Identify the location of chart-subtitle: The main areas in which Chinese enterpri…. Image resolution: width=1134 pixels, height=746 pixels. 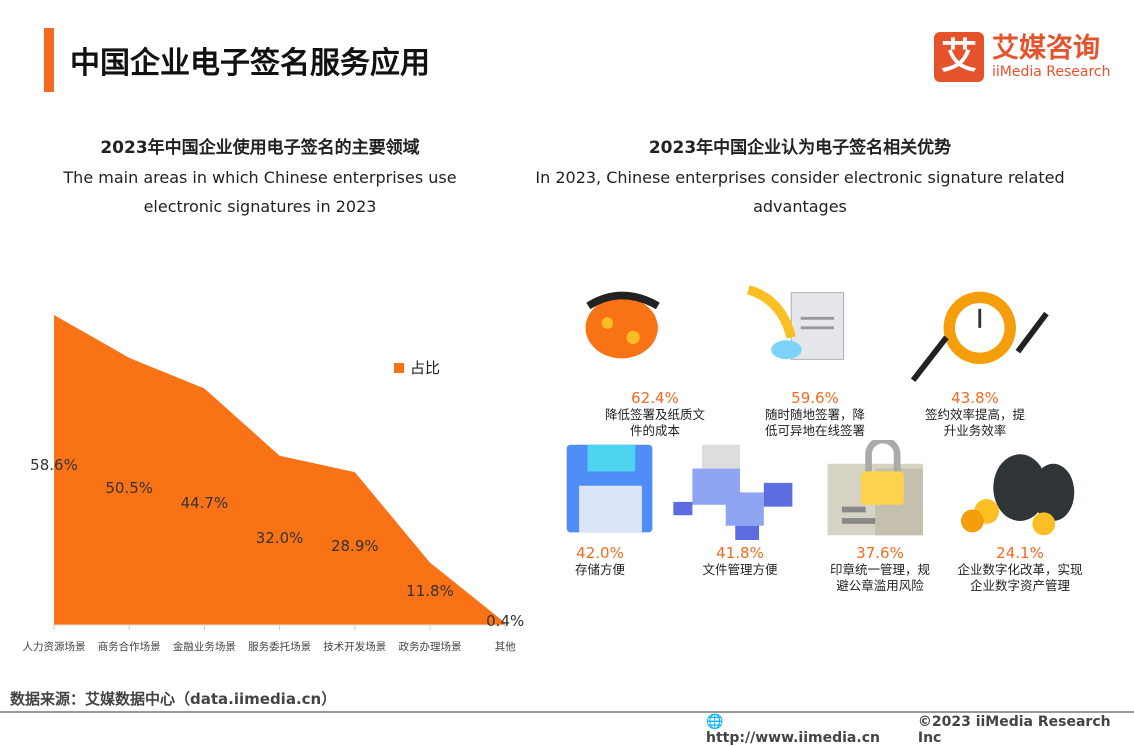
(260, 192).